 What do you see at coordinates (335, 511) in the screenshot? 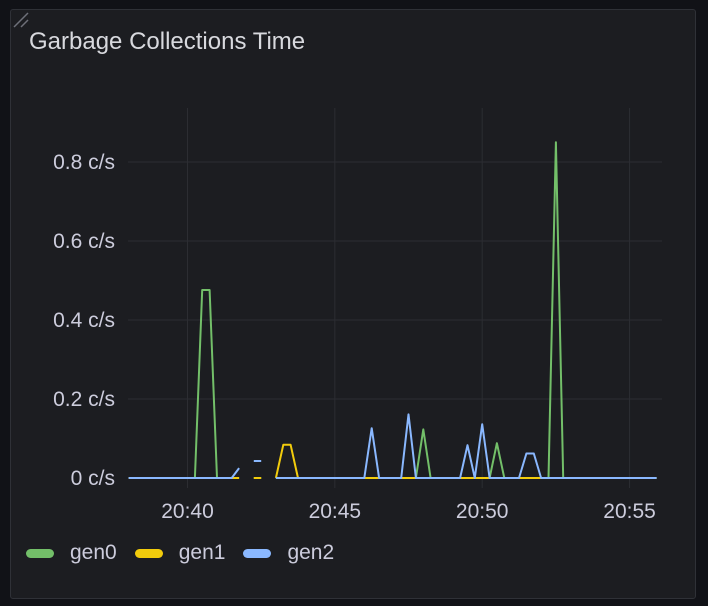
I see `x-tick-label: 20:45` at bounding box center [335, 511].